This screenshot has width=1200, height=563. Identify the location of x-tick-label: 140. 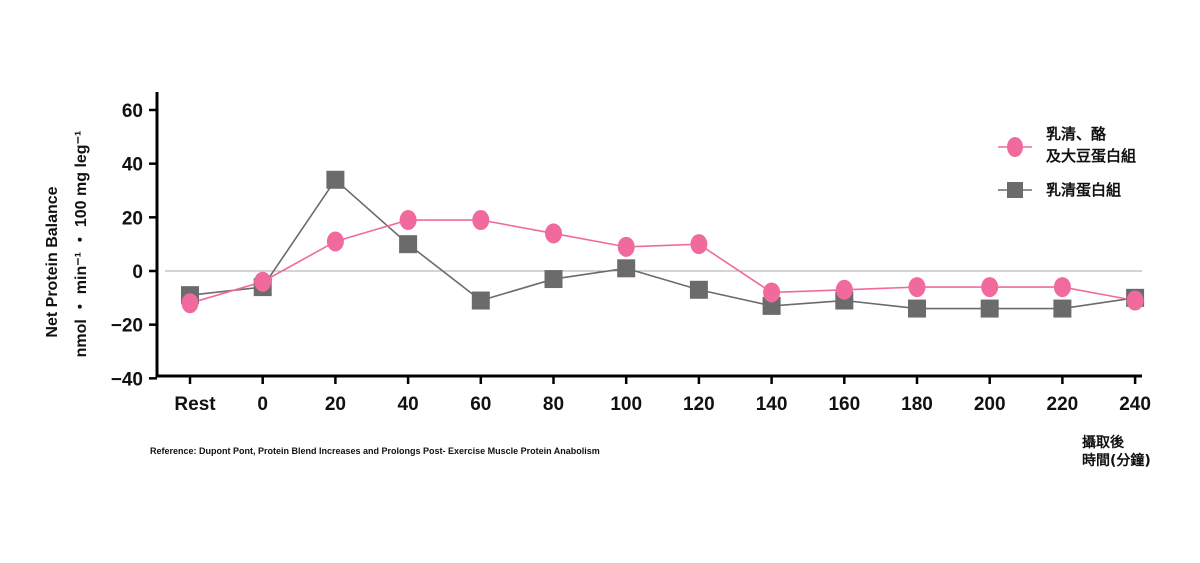
(772, 404).